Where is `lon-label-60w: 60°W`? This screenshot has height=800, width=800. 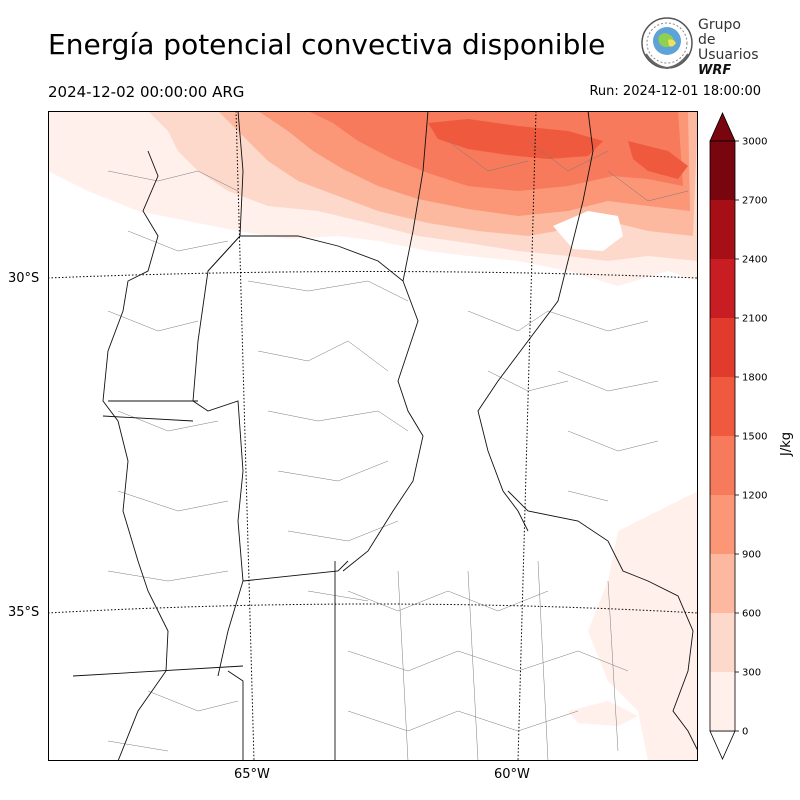
lon-label-60w: 60°W is located at coordinates (512, 774).